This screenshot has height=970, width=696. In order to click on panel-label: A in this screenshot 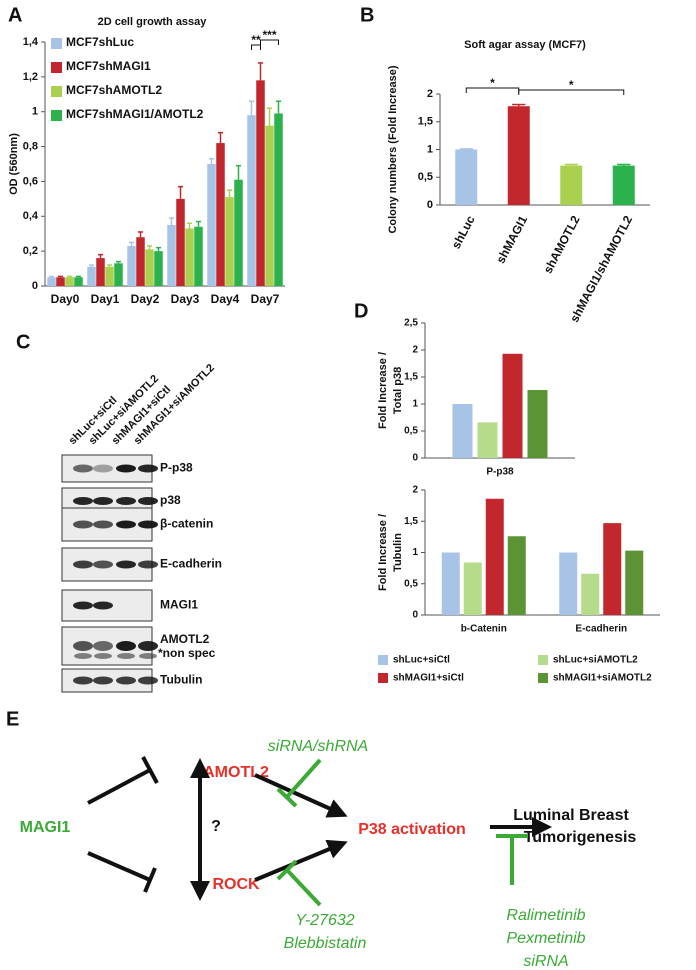, I will do `click(15, 15)`.